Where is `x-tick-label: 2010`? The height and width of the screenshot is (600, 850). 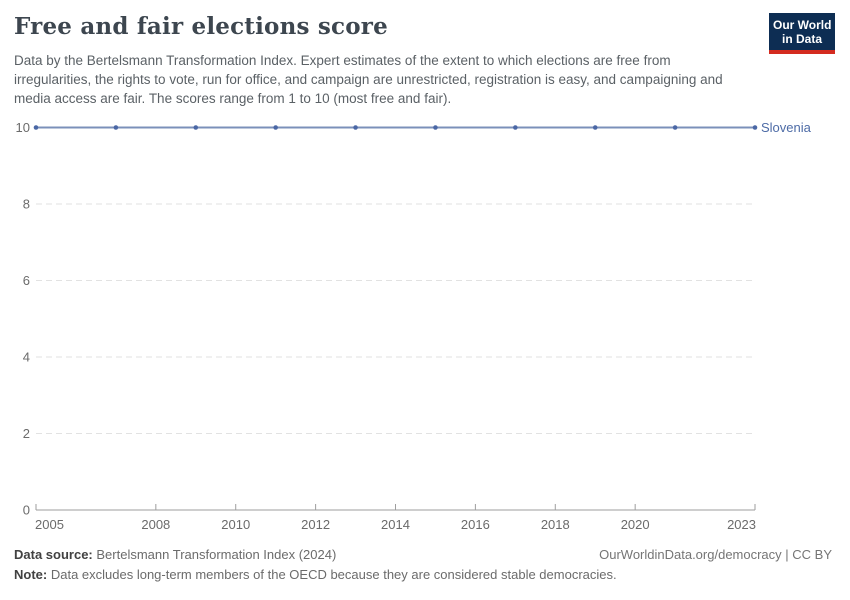
x-tick-label: 2010 is located at coordinates (235, 524).